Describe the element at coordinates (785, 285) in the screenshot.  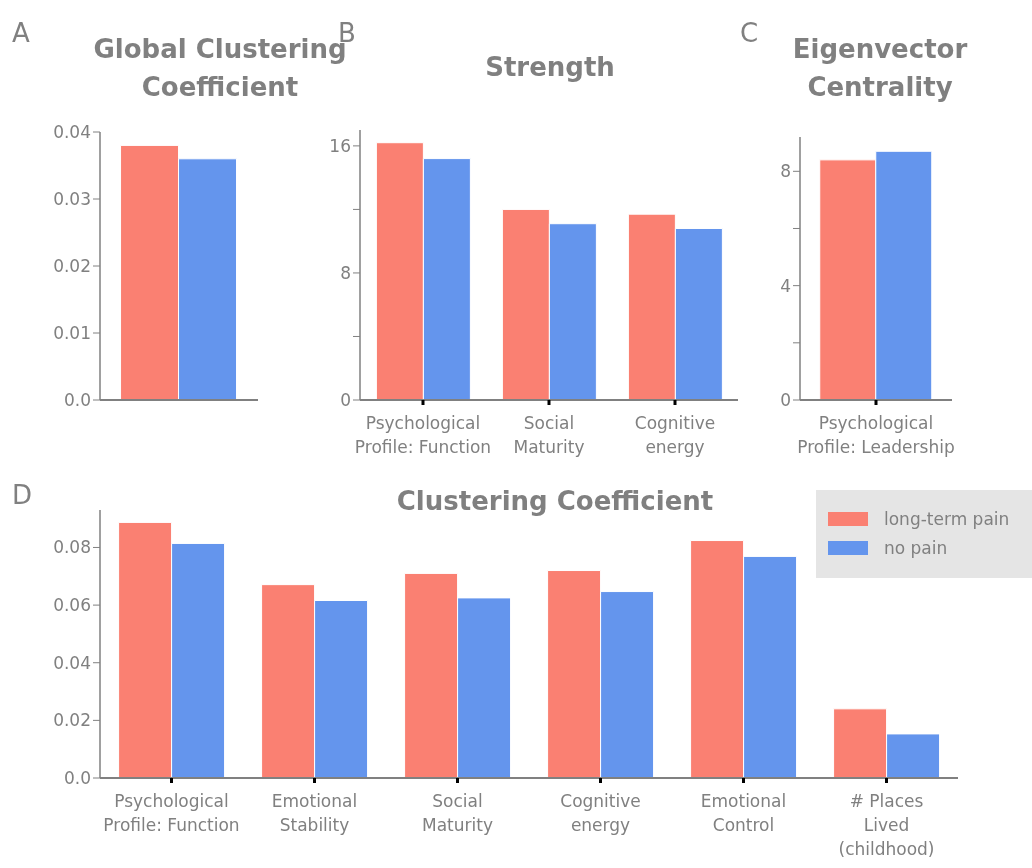
I see `y-tick-label: 4` at that location.